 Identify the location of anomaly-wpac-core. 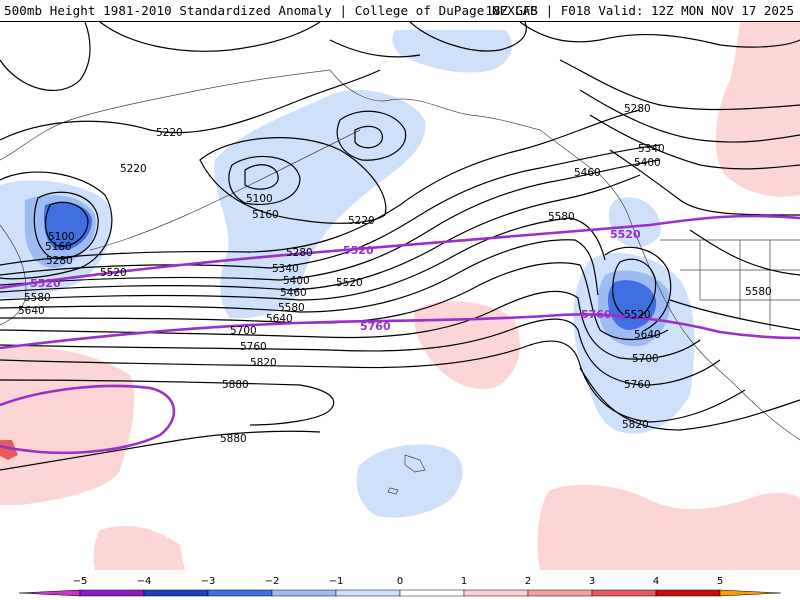
(9, 450).